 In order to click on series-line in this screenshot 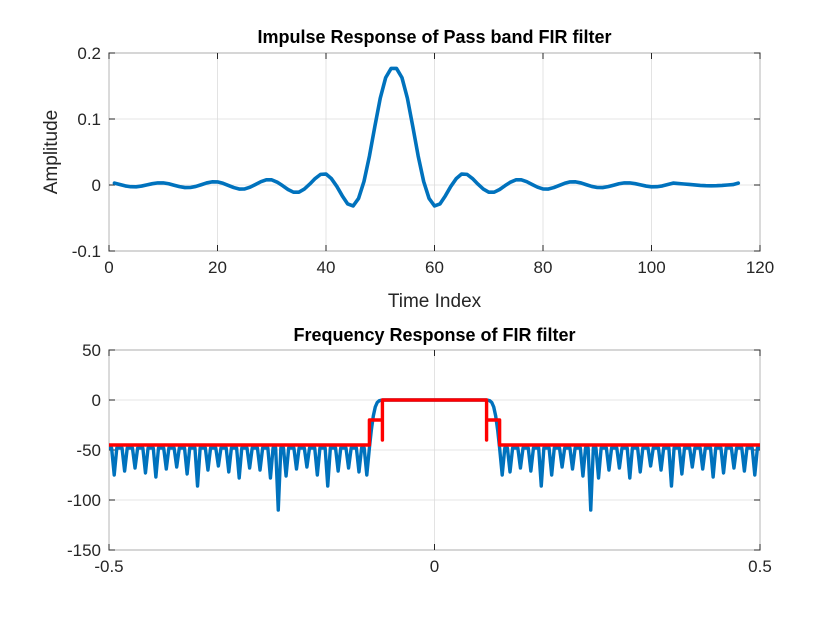, I will do `click(434, 422)`.